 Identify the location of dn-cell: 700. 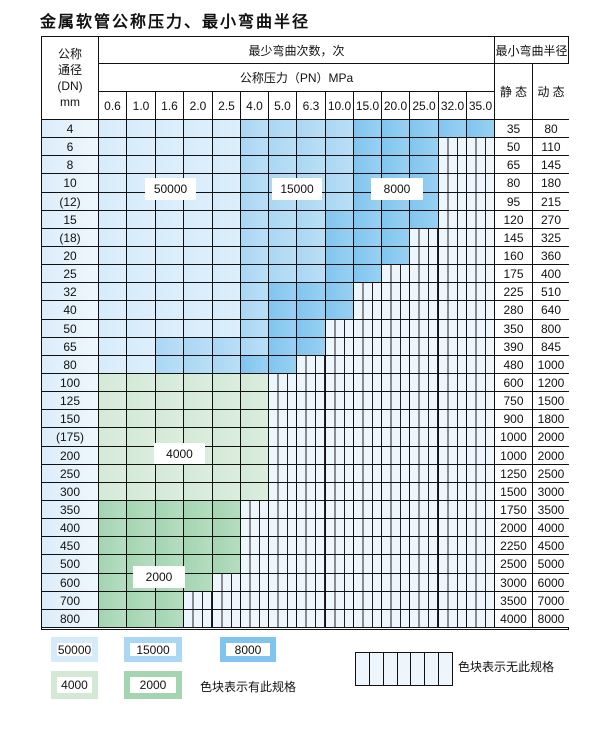
(70, 601).